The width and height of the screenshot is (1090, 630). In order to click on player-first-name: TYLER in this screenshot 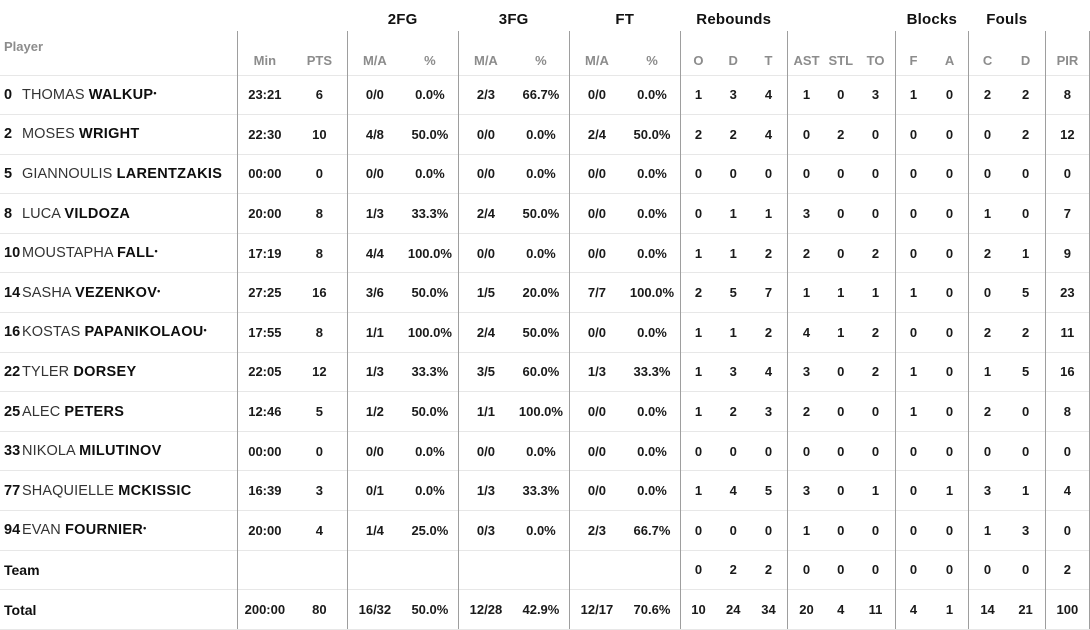, I will do `click(48, 371)`.